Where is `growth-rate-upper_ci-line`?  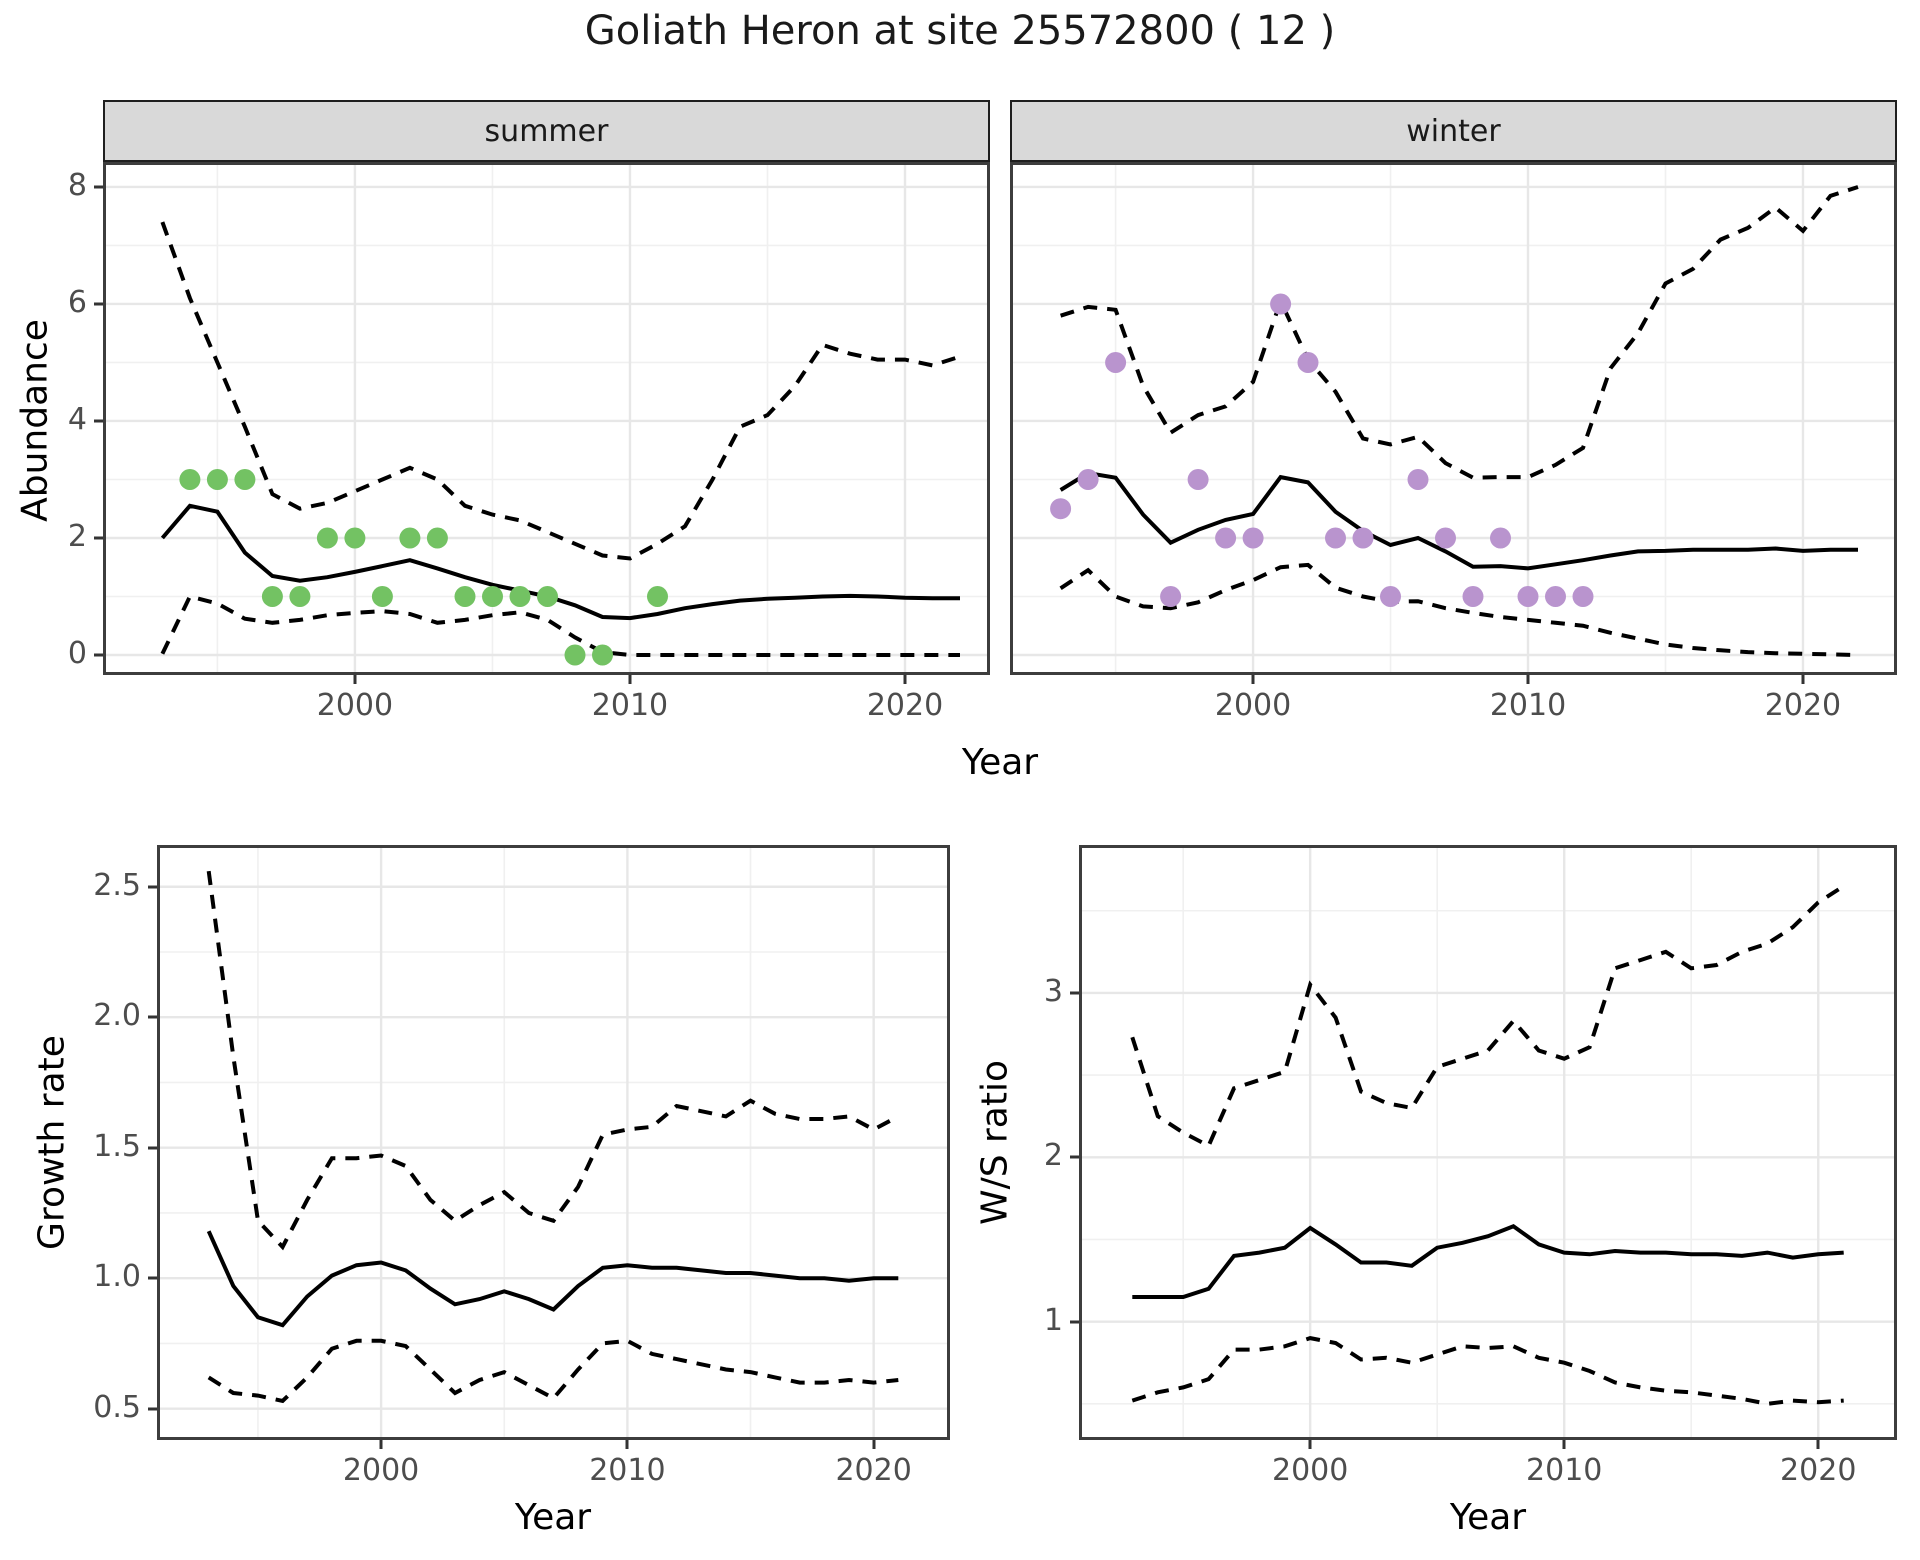 growth-rate-upper_ci-line is located at coordinates (553, 1060).